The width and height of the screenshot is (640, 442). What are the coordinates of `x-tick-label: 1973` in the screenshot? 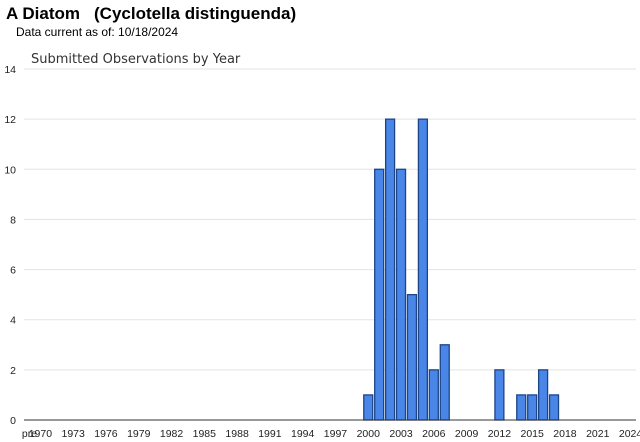 It's located at (74, 434).